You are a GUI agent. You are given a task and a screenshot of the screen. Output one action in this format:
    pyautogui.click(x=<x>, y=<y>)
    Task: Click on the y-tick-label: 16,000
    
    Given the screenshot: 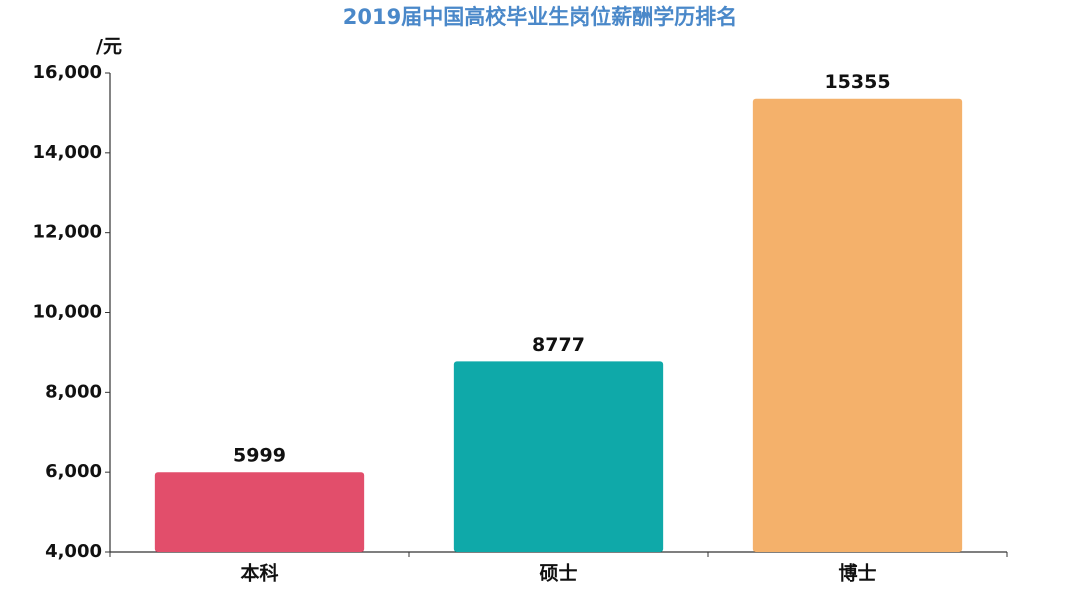 What is the action you would take?
    pyautogui.click(x=67, y=72)
    